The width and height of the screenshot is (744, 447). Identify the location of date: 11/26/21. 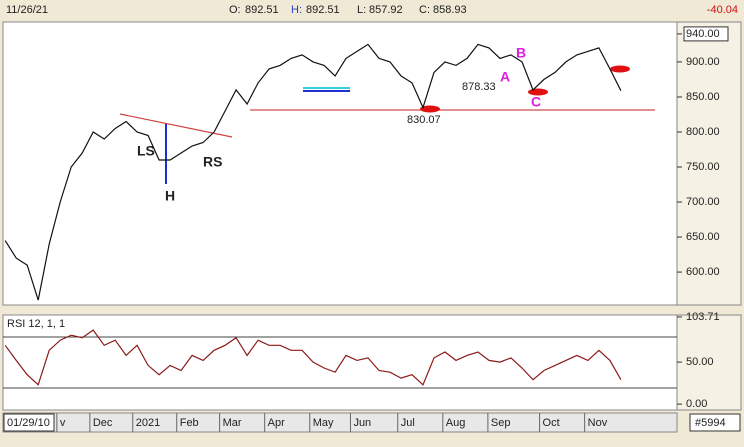
(27, 10).